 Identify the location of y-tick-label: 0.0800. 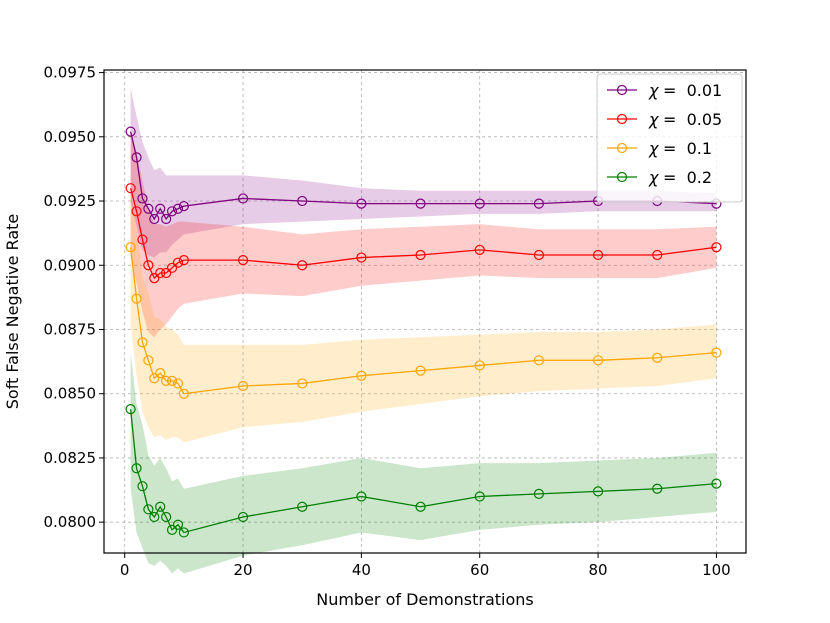
(70, 522).